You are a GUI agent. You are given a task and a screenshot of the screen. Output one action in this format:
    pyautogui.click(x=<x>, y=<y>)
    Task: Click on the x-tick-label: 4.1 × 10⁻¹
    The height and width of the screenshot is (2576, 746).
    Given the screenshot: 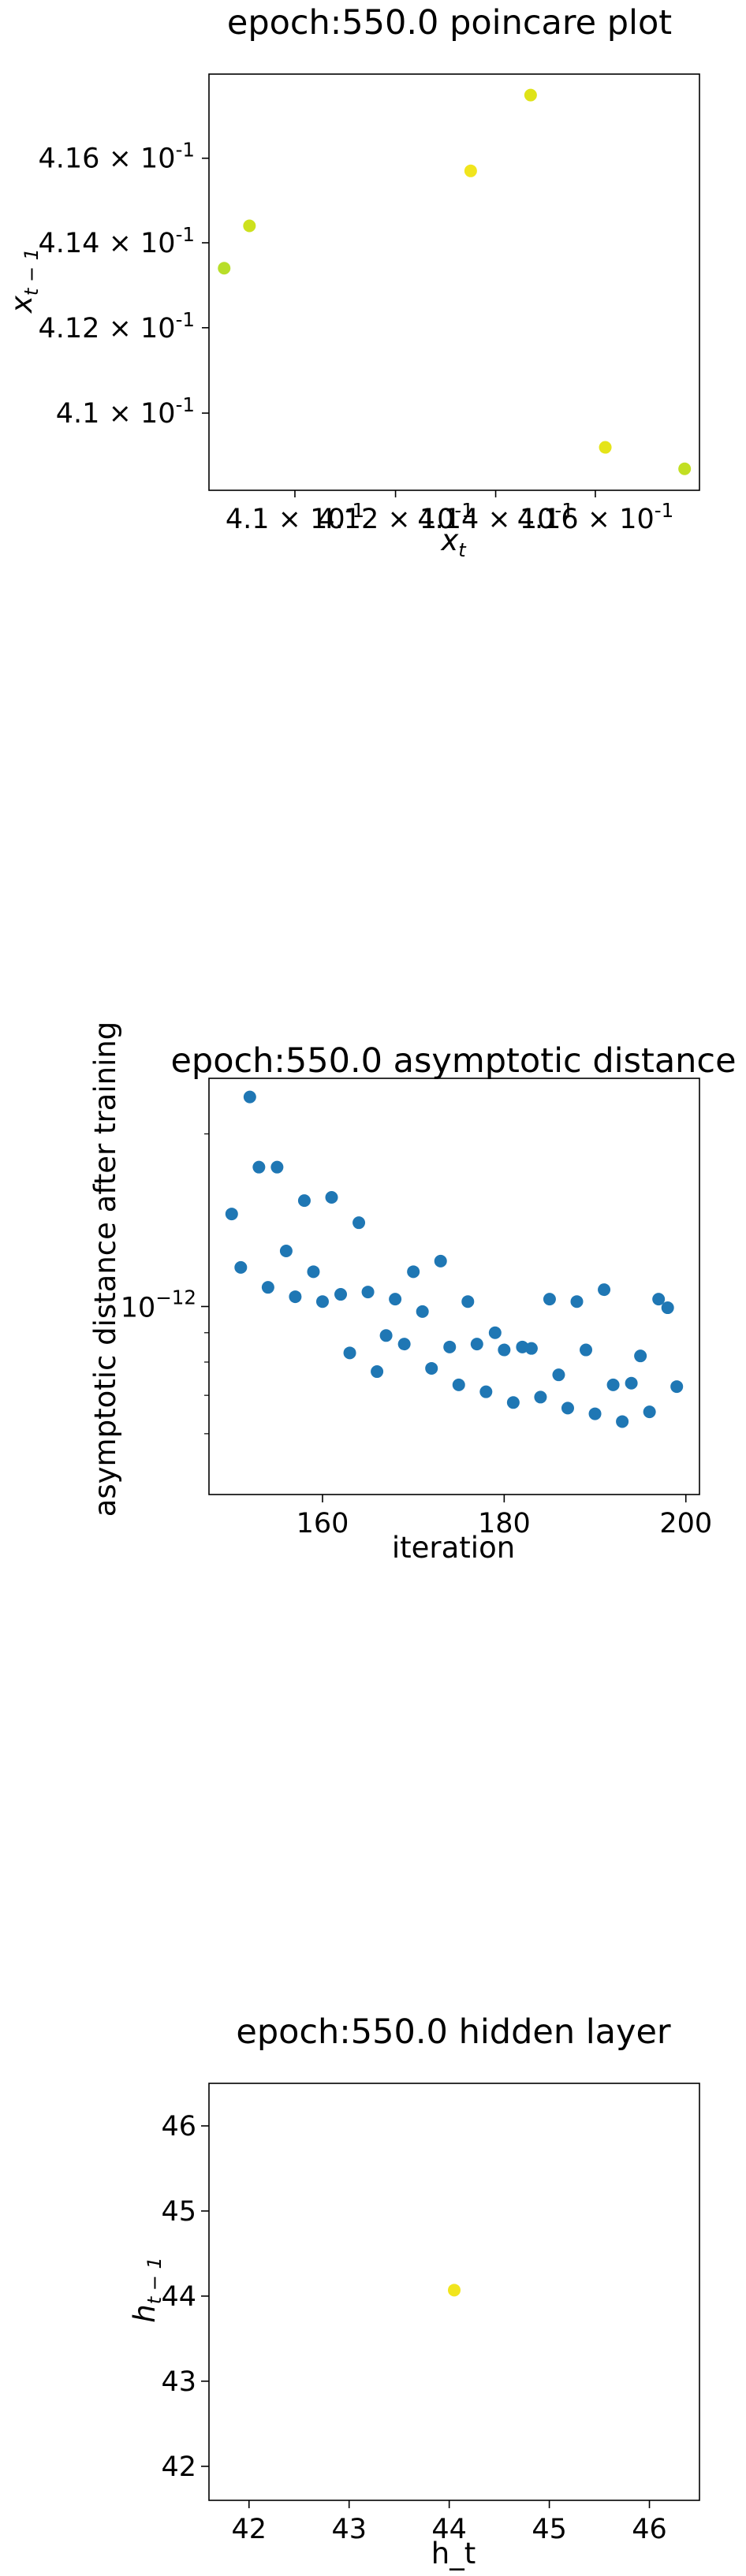 What is the action you would take?
    pyautogui.click(x=295, y=517)
    